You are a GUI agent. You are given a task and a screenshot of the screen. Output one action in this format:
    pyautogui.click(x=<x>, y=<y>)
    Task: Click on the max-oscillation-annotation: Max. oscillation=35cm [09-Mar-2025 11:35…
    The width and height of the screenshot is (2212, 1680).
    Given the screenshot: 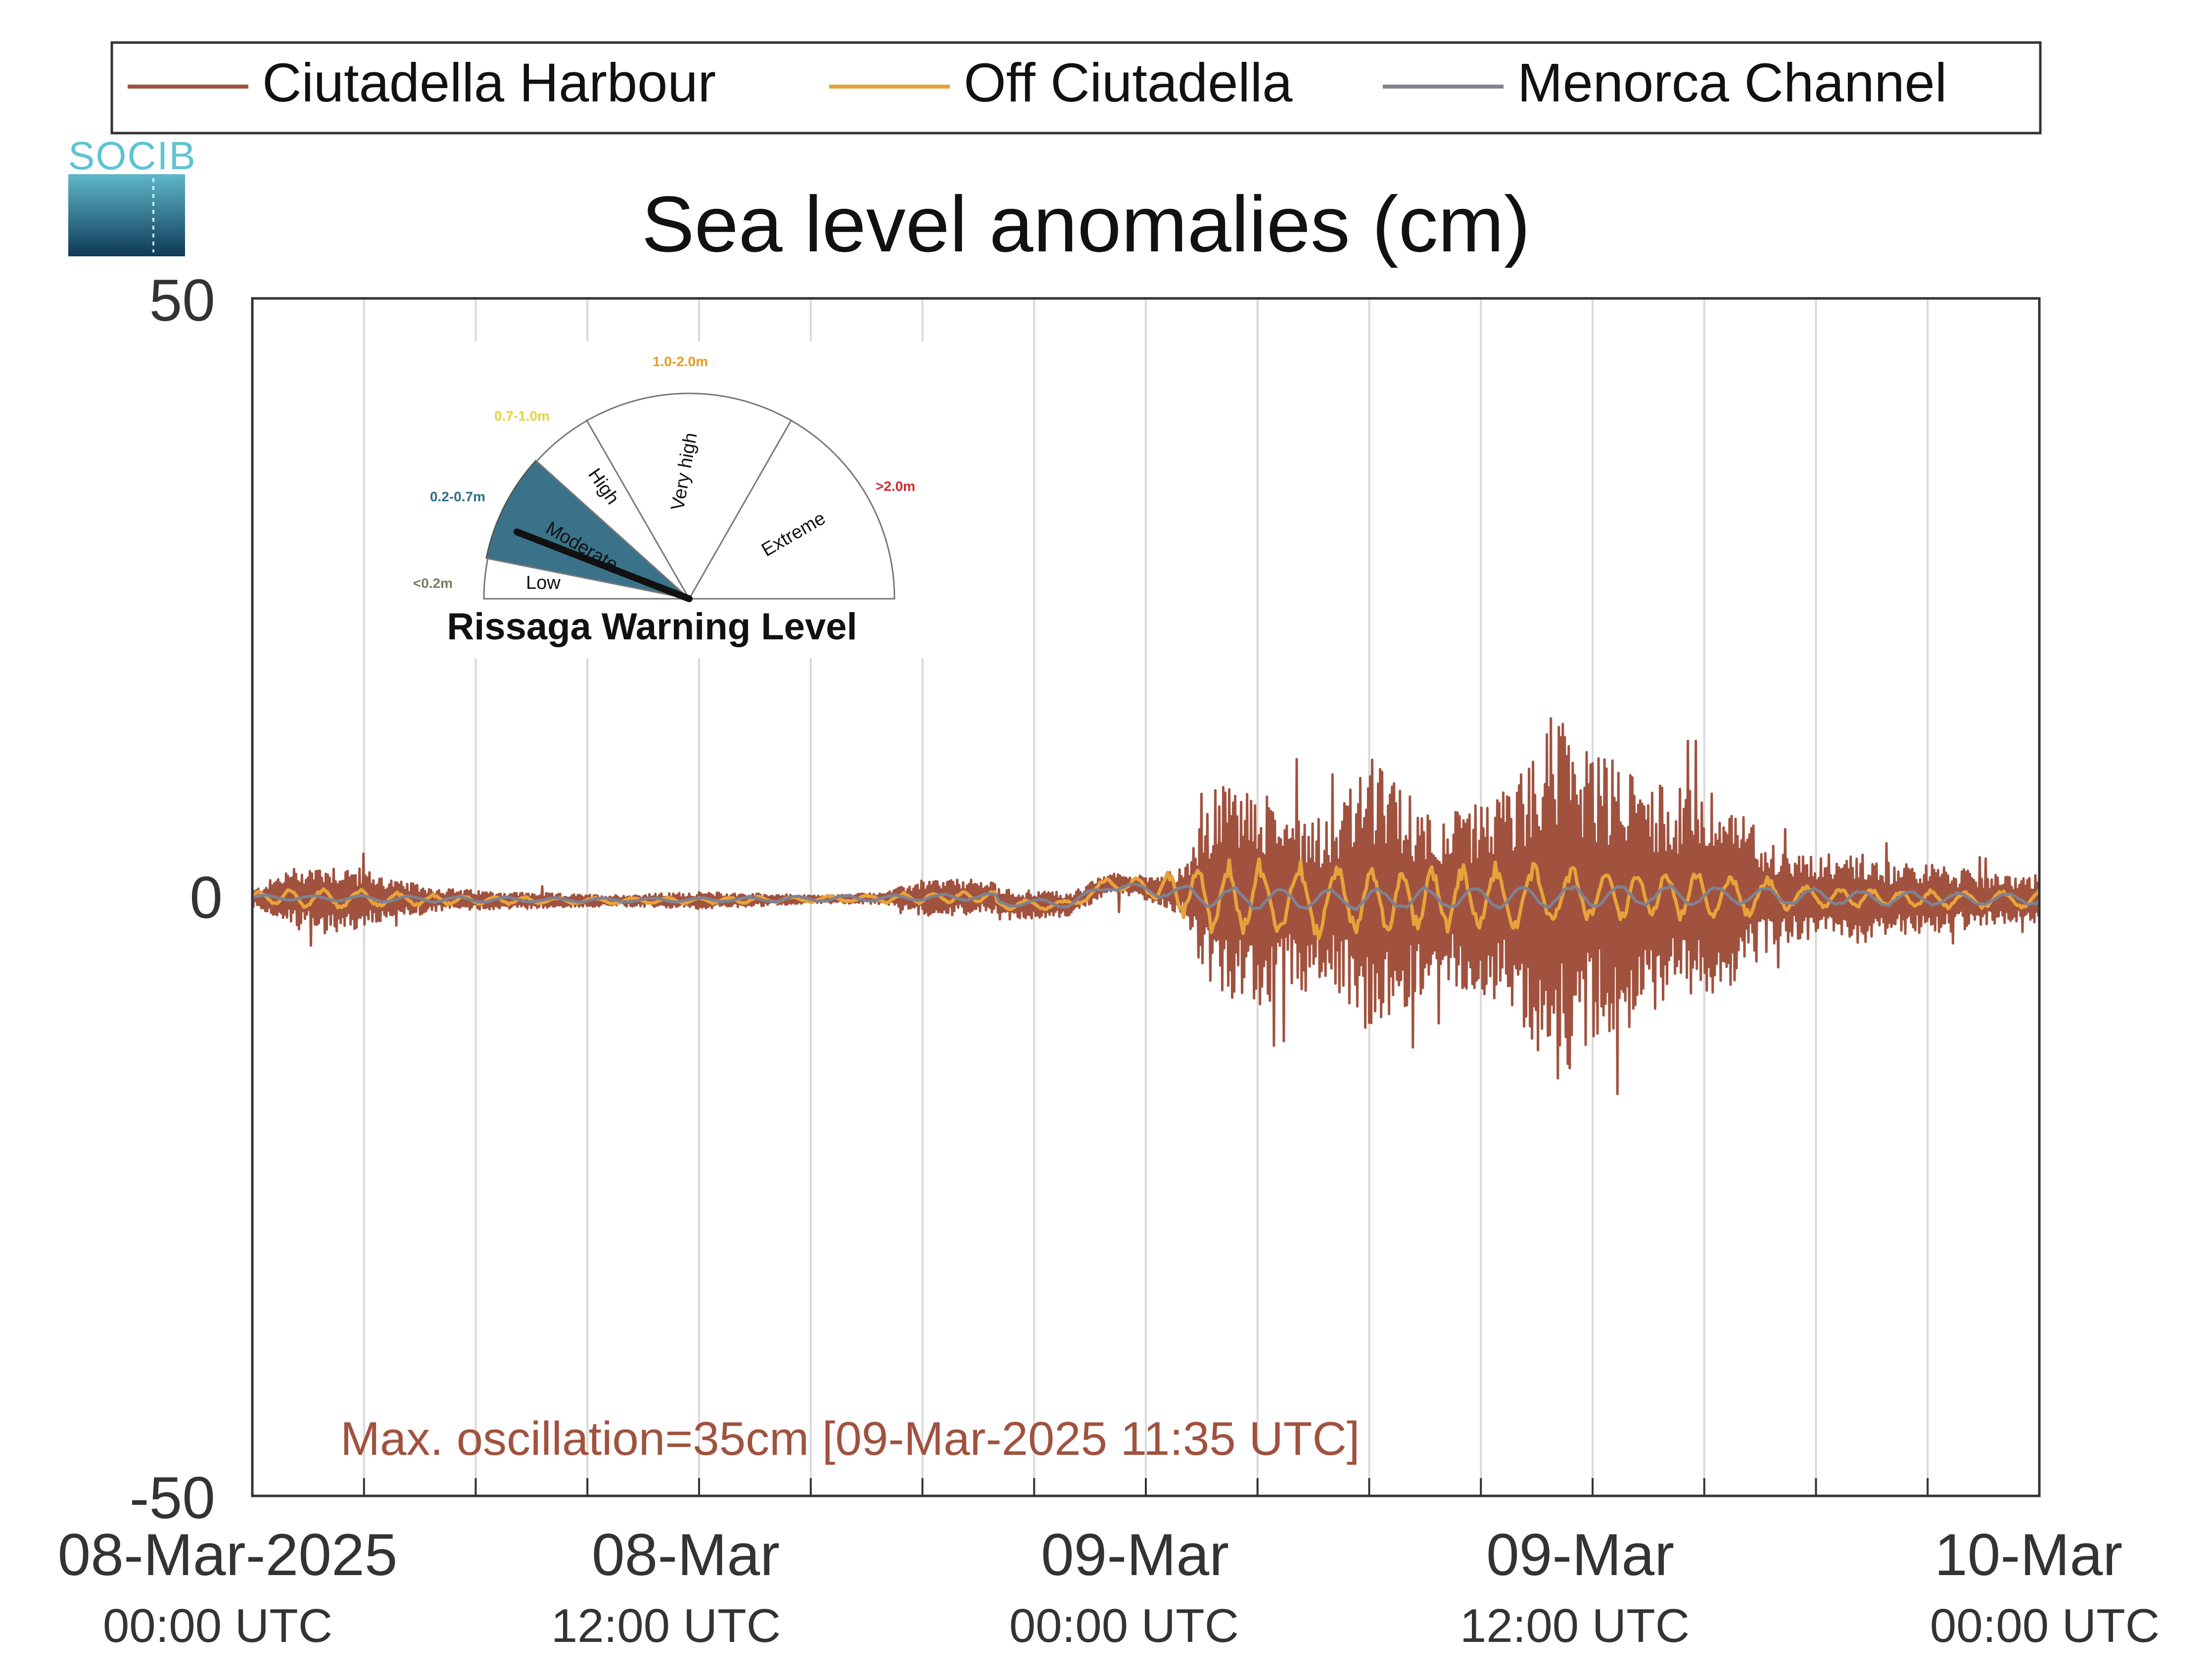 What is the action you would take?
    pyautogui.click(x=850, y=1438)
    